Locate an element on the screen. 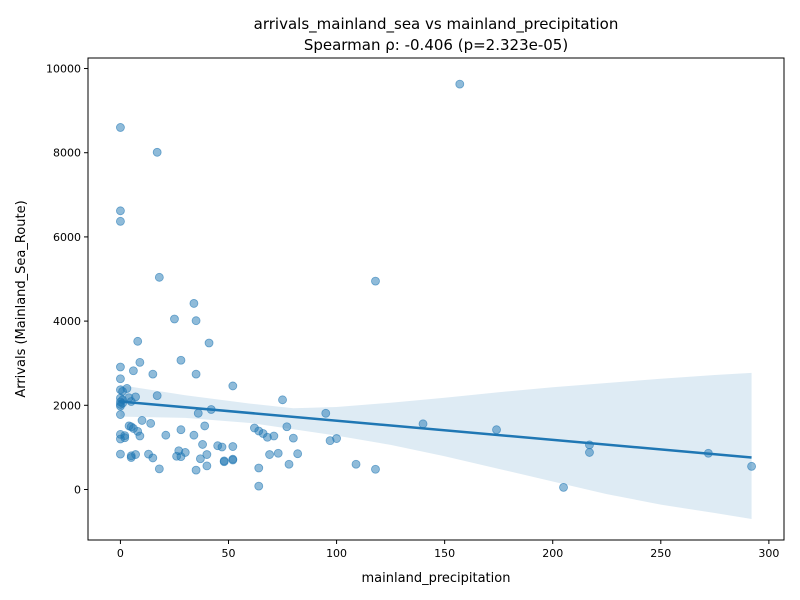  x-axis-ticks: 0 50 100 150 200 250 300 is located at coordinates (448, 550).